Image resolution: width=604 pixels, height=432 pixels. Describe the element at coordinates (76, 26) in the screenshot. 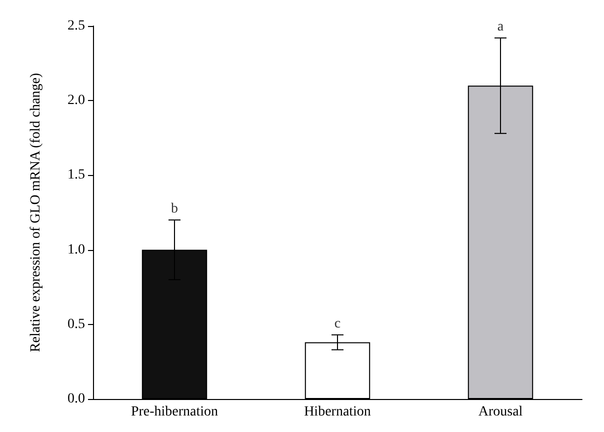

I see `y-tick-label: 2.5` at that location.